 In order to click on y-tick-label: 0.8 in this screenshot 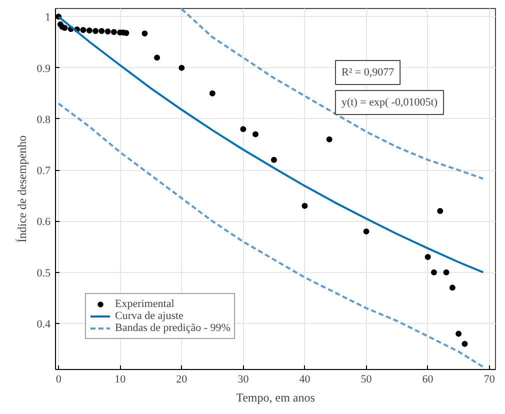, I will do `click(43, 120)`.